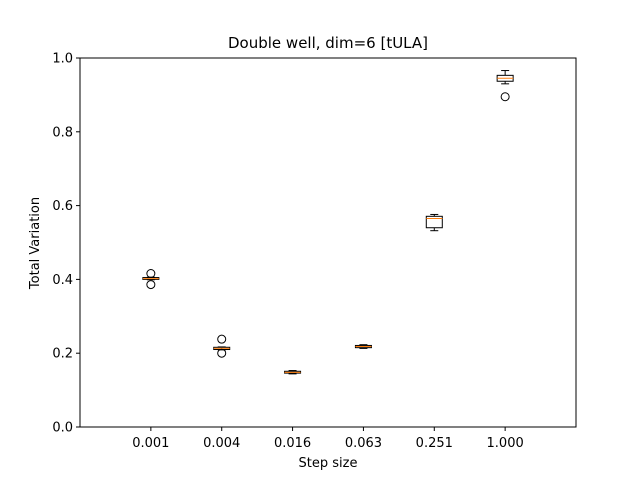 Image resolution: width=640 pixels, height=480 pixels. Describe the element at coordinates (150, 443) in the screenshot. I see `x-tick-label: 0.001` at that location.